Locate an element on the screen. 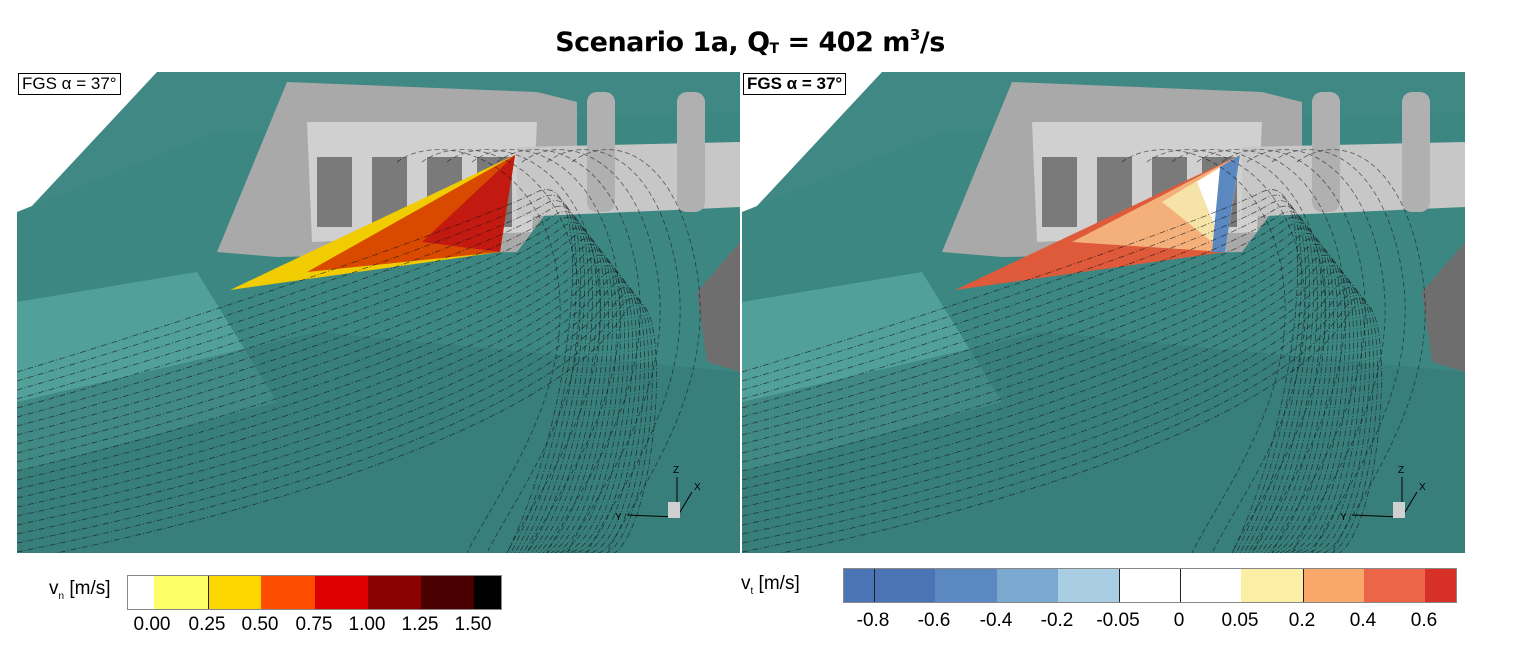  title-subscript: T is located at coordinates (774, 49).